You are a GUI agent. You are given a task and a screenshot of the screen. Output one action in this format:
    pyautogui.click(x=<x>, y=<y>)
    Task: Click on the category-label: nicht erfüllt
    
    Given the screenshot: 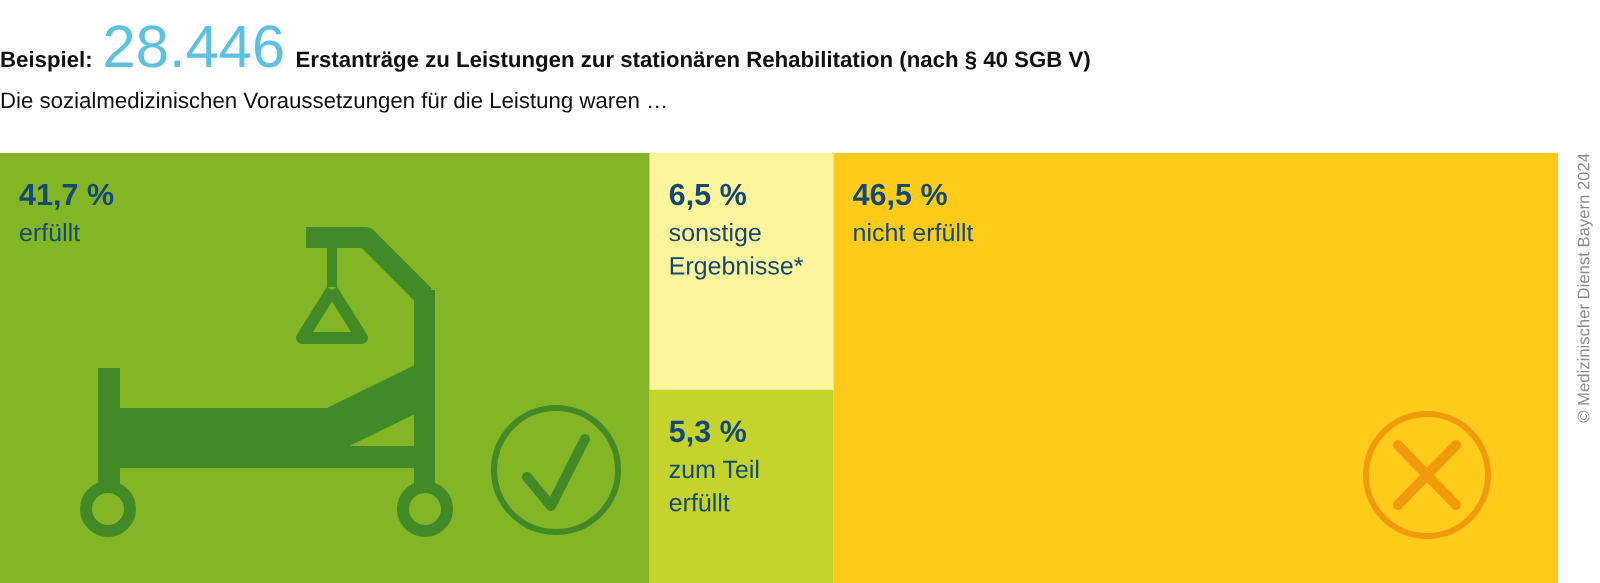 What is the action you would take?
    pyautogui.click(x=914, y=232)
    